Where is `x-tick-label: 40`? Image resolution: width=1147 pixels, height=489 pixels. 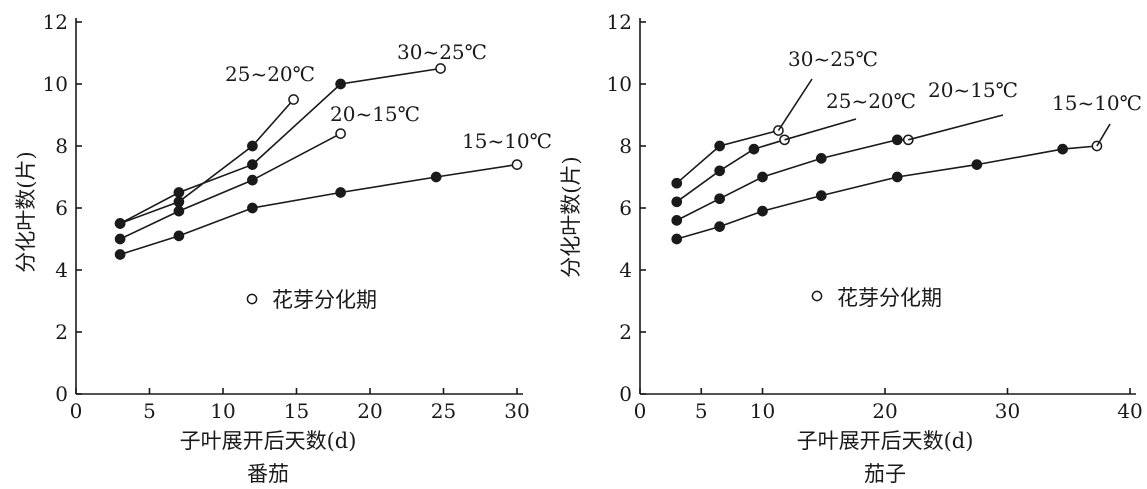
x-tick-label: 40 is located at coordinates (1129, 411).